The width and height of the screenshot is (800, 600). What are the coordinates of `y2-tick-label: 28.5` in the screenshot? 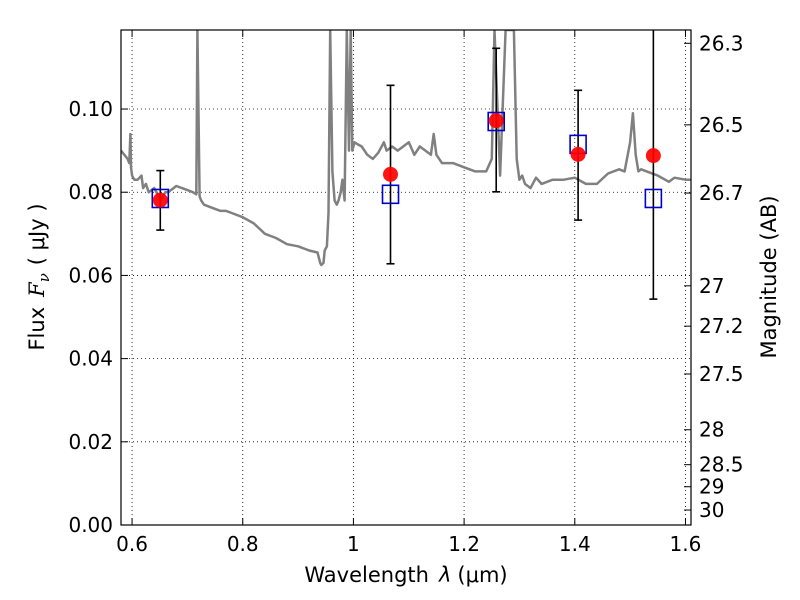 It's located at (721, 465).